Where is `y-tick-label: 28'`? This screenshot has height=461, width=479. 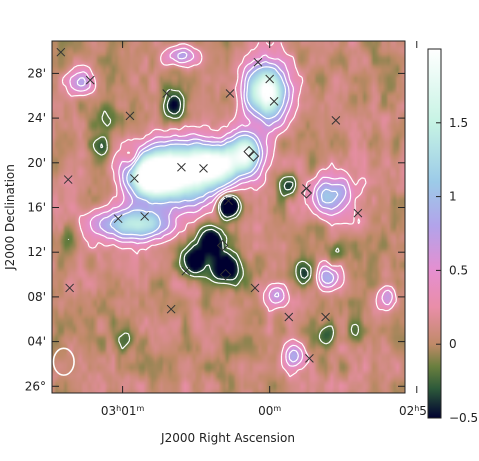 y-tick-label: 28' is located at coordinates (36, 73).